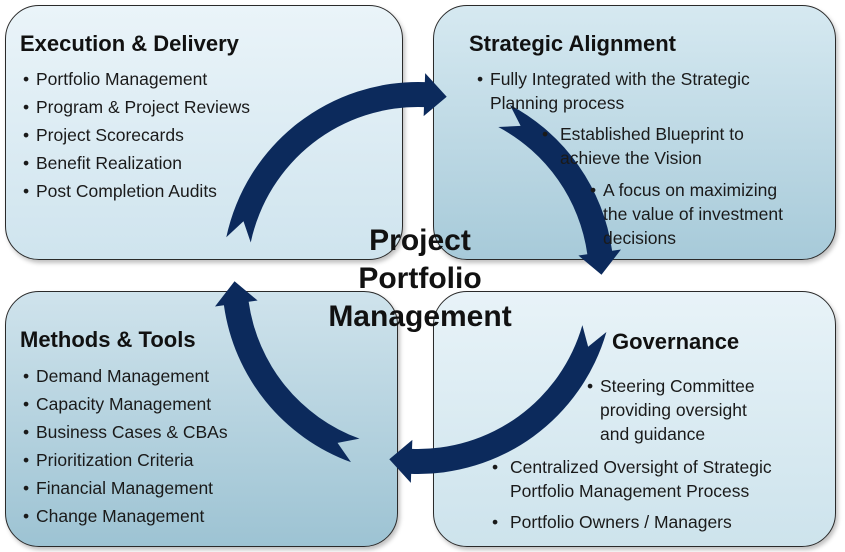 This screenshot has width=845, height=552. Describe the element at coordinates (572, 43) in the screenshot. I see `strategic-alignment-title: Strategic Alignment` at that location.